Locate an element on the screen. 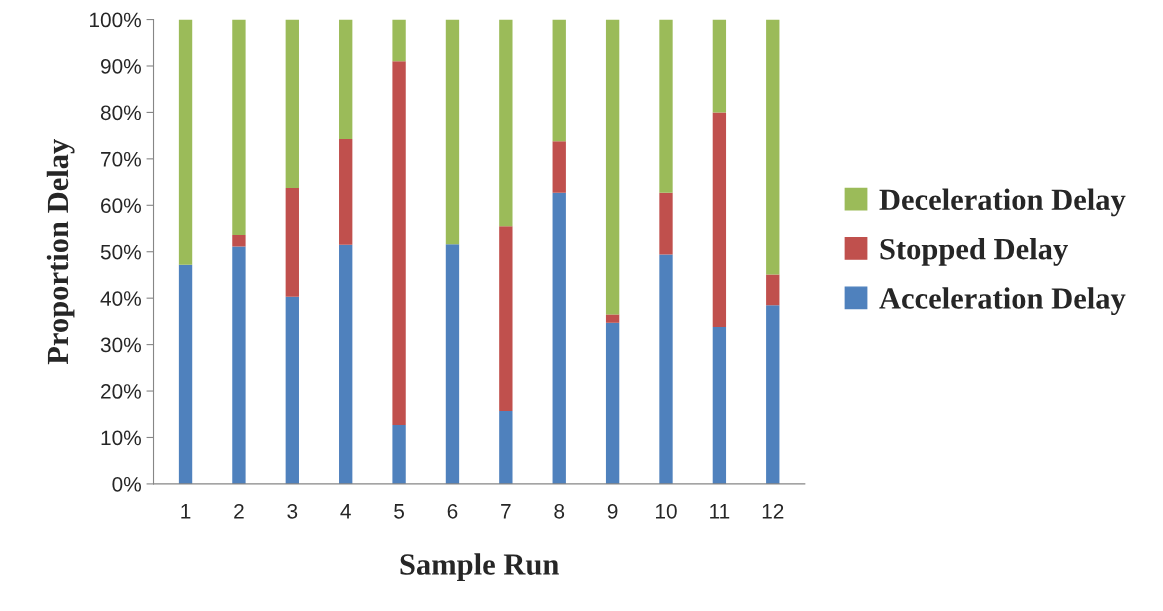 The image size is (1163, 611). x-tick-label: 1 is located at coordinates (186, 511).